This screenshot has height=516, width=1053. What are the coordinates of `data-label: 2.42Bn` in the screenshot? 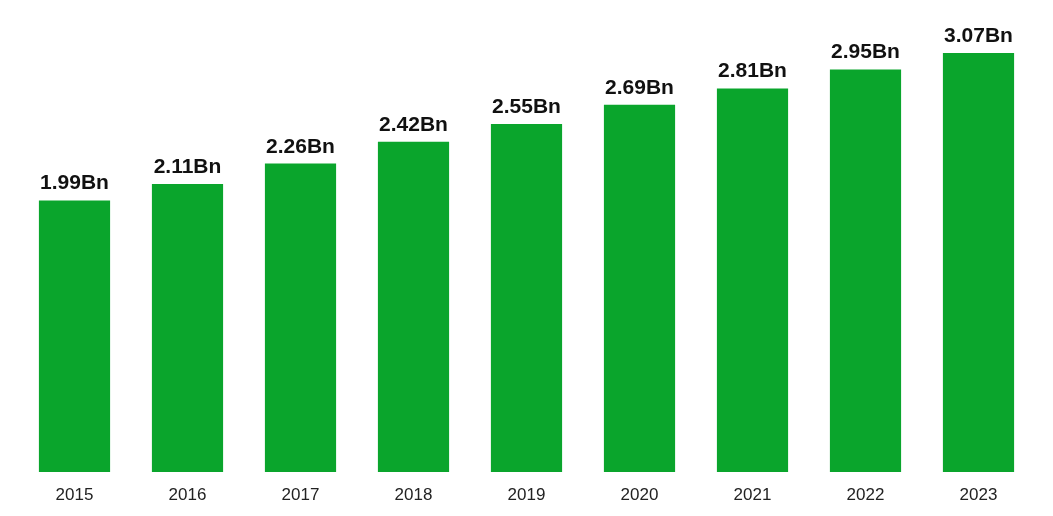 It's located at (413, 123).